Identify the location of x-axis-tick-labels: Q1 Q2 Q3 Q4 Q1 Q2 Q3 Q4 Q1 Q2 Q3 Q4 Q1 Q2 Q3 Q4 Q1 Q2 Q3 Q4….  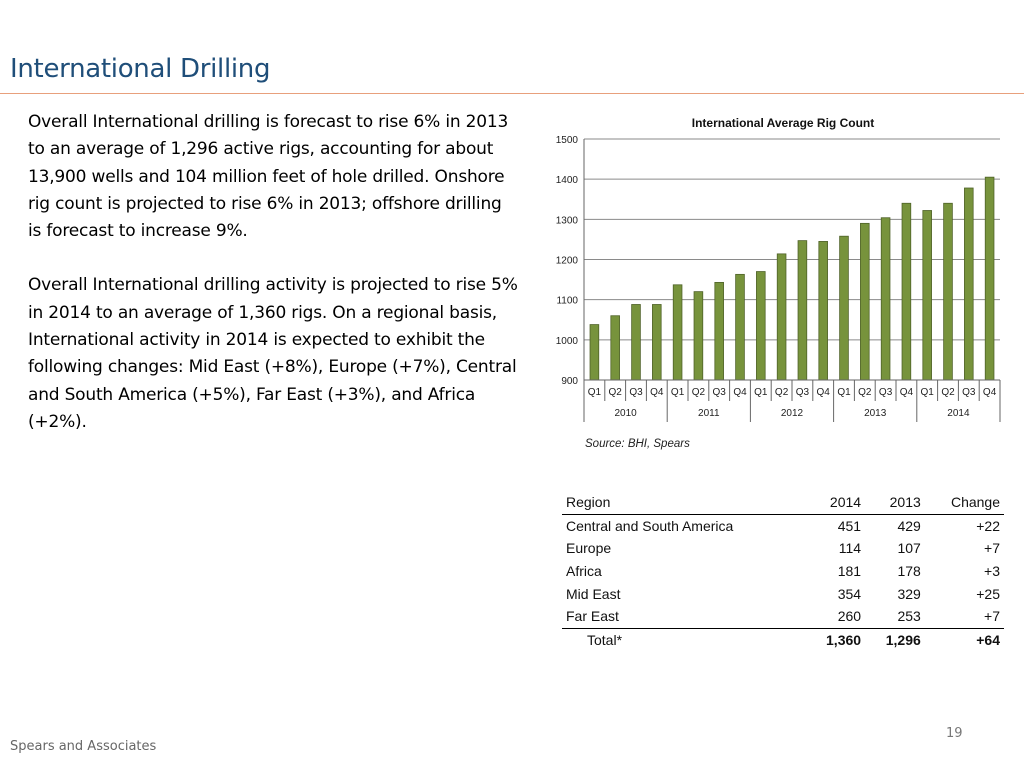
(792, 403).